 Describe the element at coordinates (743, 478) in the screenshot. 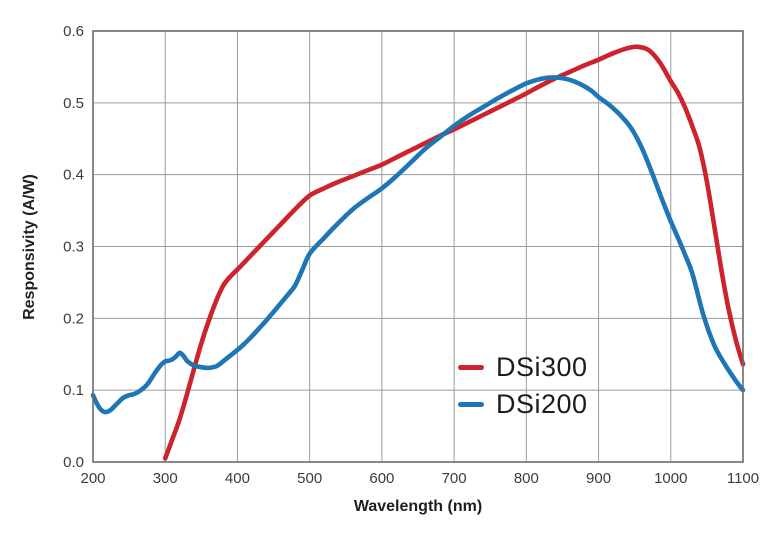

I see `x-tick-label-1100: 1100` at that location.